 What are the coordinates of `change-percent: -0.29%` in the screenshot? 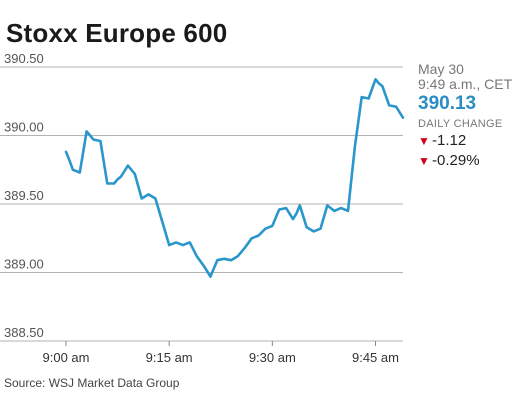 It's located at (456, 160).